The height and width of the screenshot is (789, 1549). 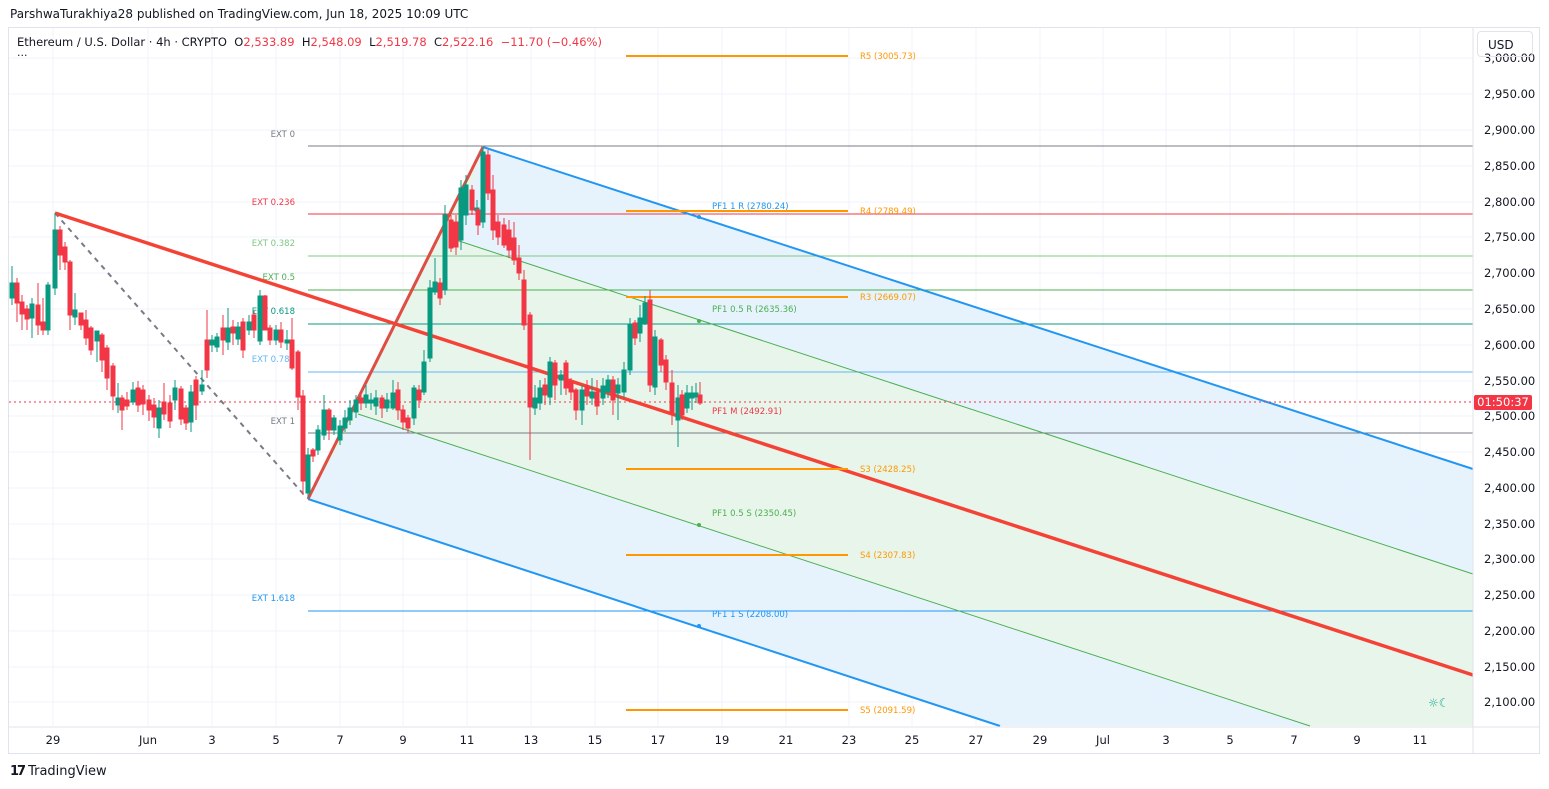 What do you see at coordinates (849, 740) in the screenshot?
I see `svg-text: 23` at bounding box center [849, 740].